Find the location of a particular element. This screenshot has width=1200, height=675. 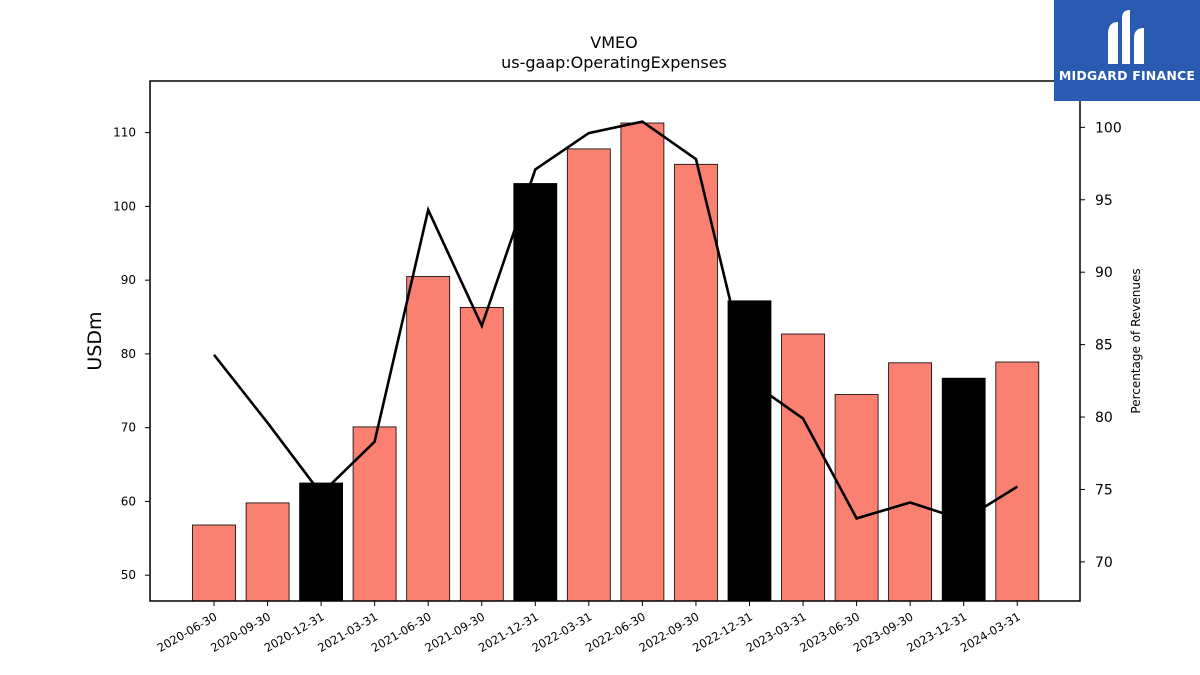

x-tick-label: 2021-03-31 is located at coordinates (347, 632).